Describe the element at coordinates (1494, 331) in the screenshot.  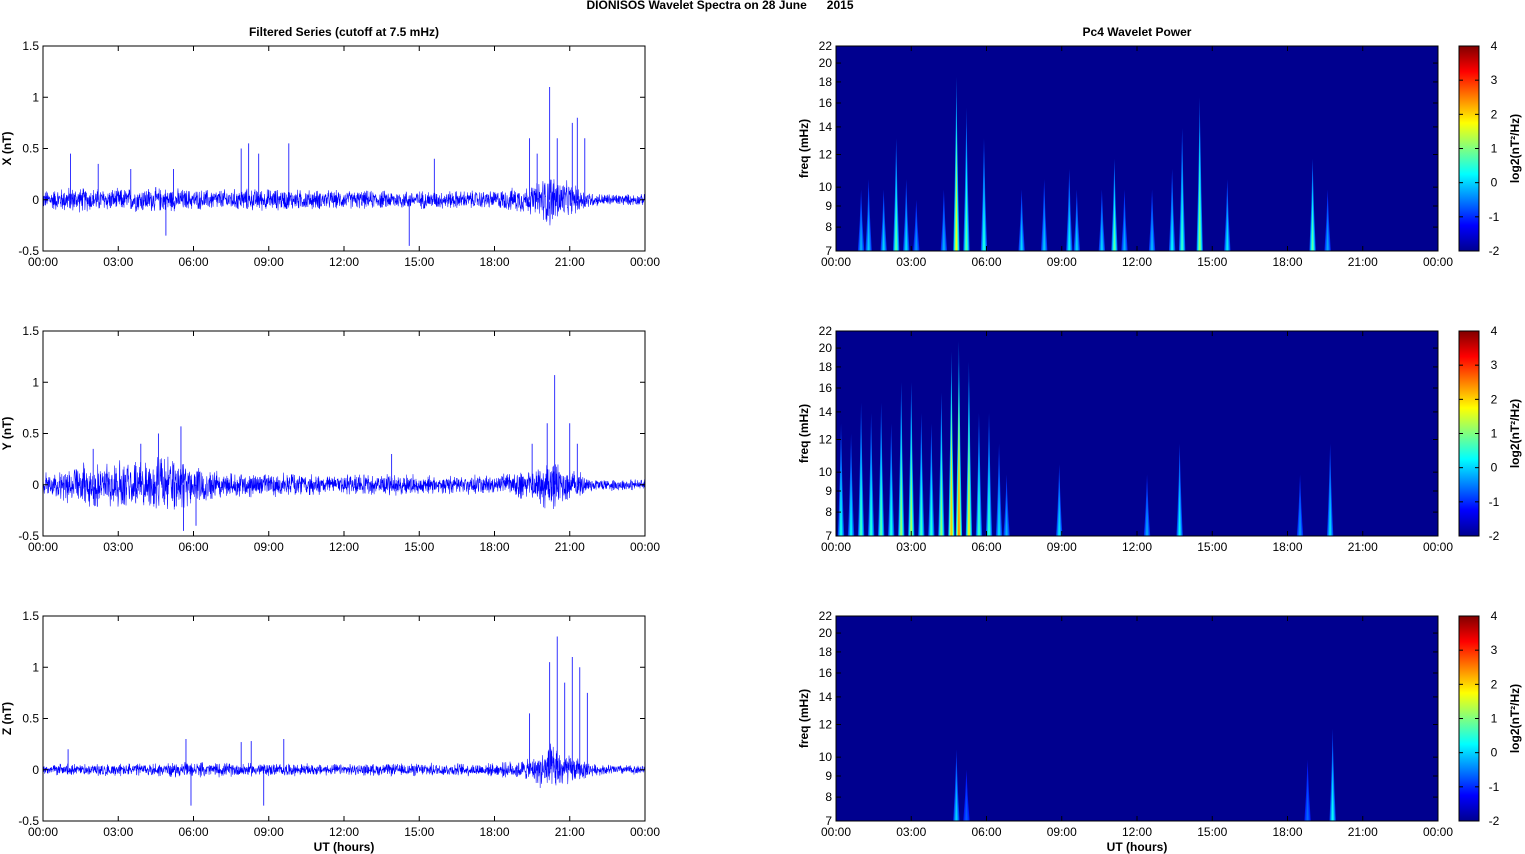
I see `colorbar-tick-label: 4` at that location.